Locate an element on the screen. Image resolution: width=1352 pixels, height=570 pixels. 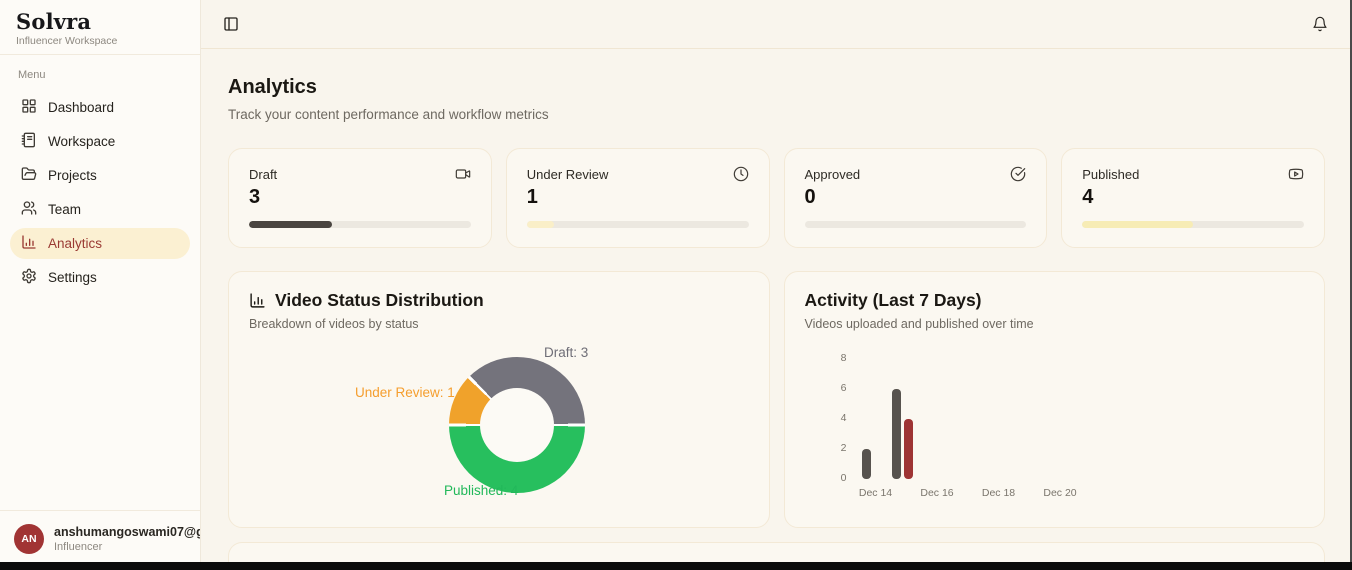
folder-icon is located at coordinates (29, 175).